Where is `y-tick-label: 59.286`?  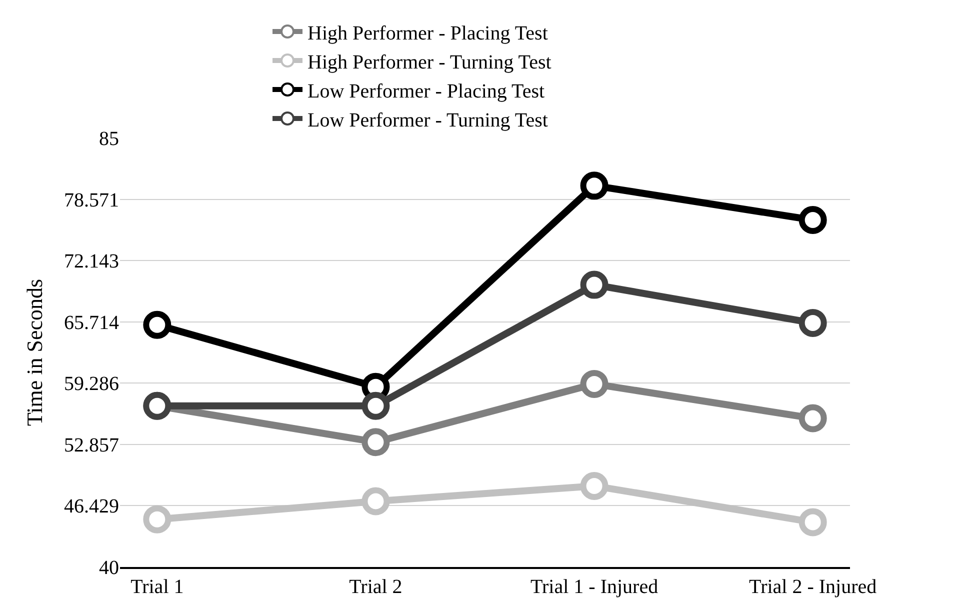 y-tick-label: 59.286 is located at coordinates (91, 384).